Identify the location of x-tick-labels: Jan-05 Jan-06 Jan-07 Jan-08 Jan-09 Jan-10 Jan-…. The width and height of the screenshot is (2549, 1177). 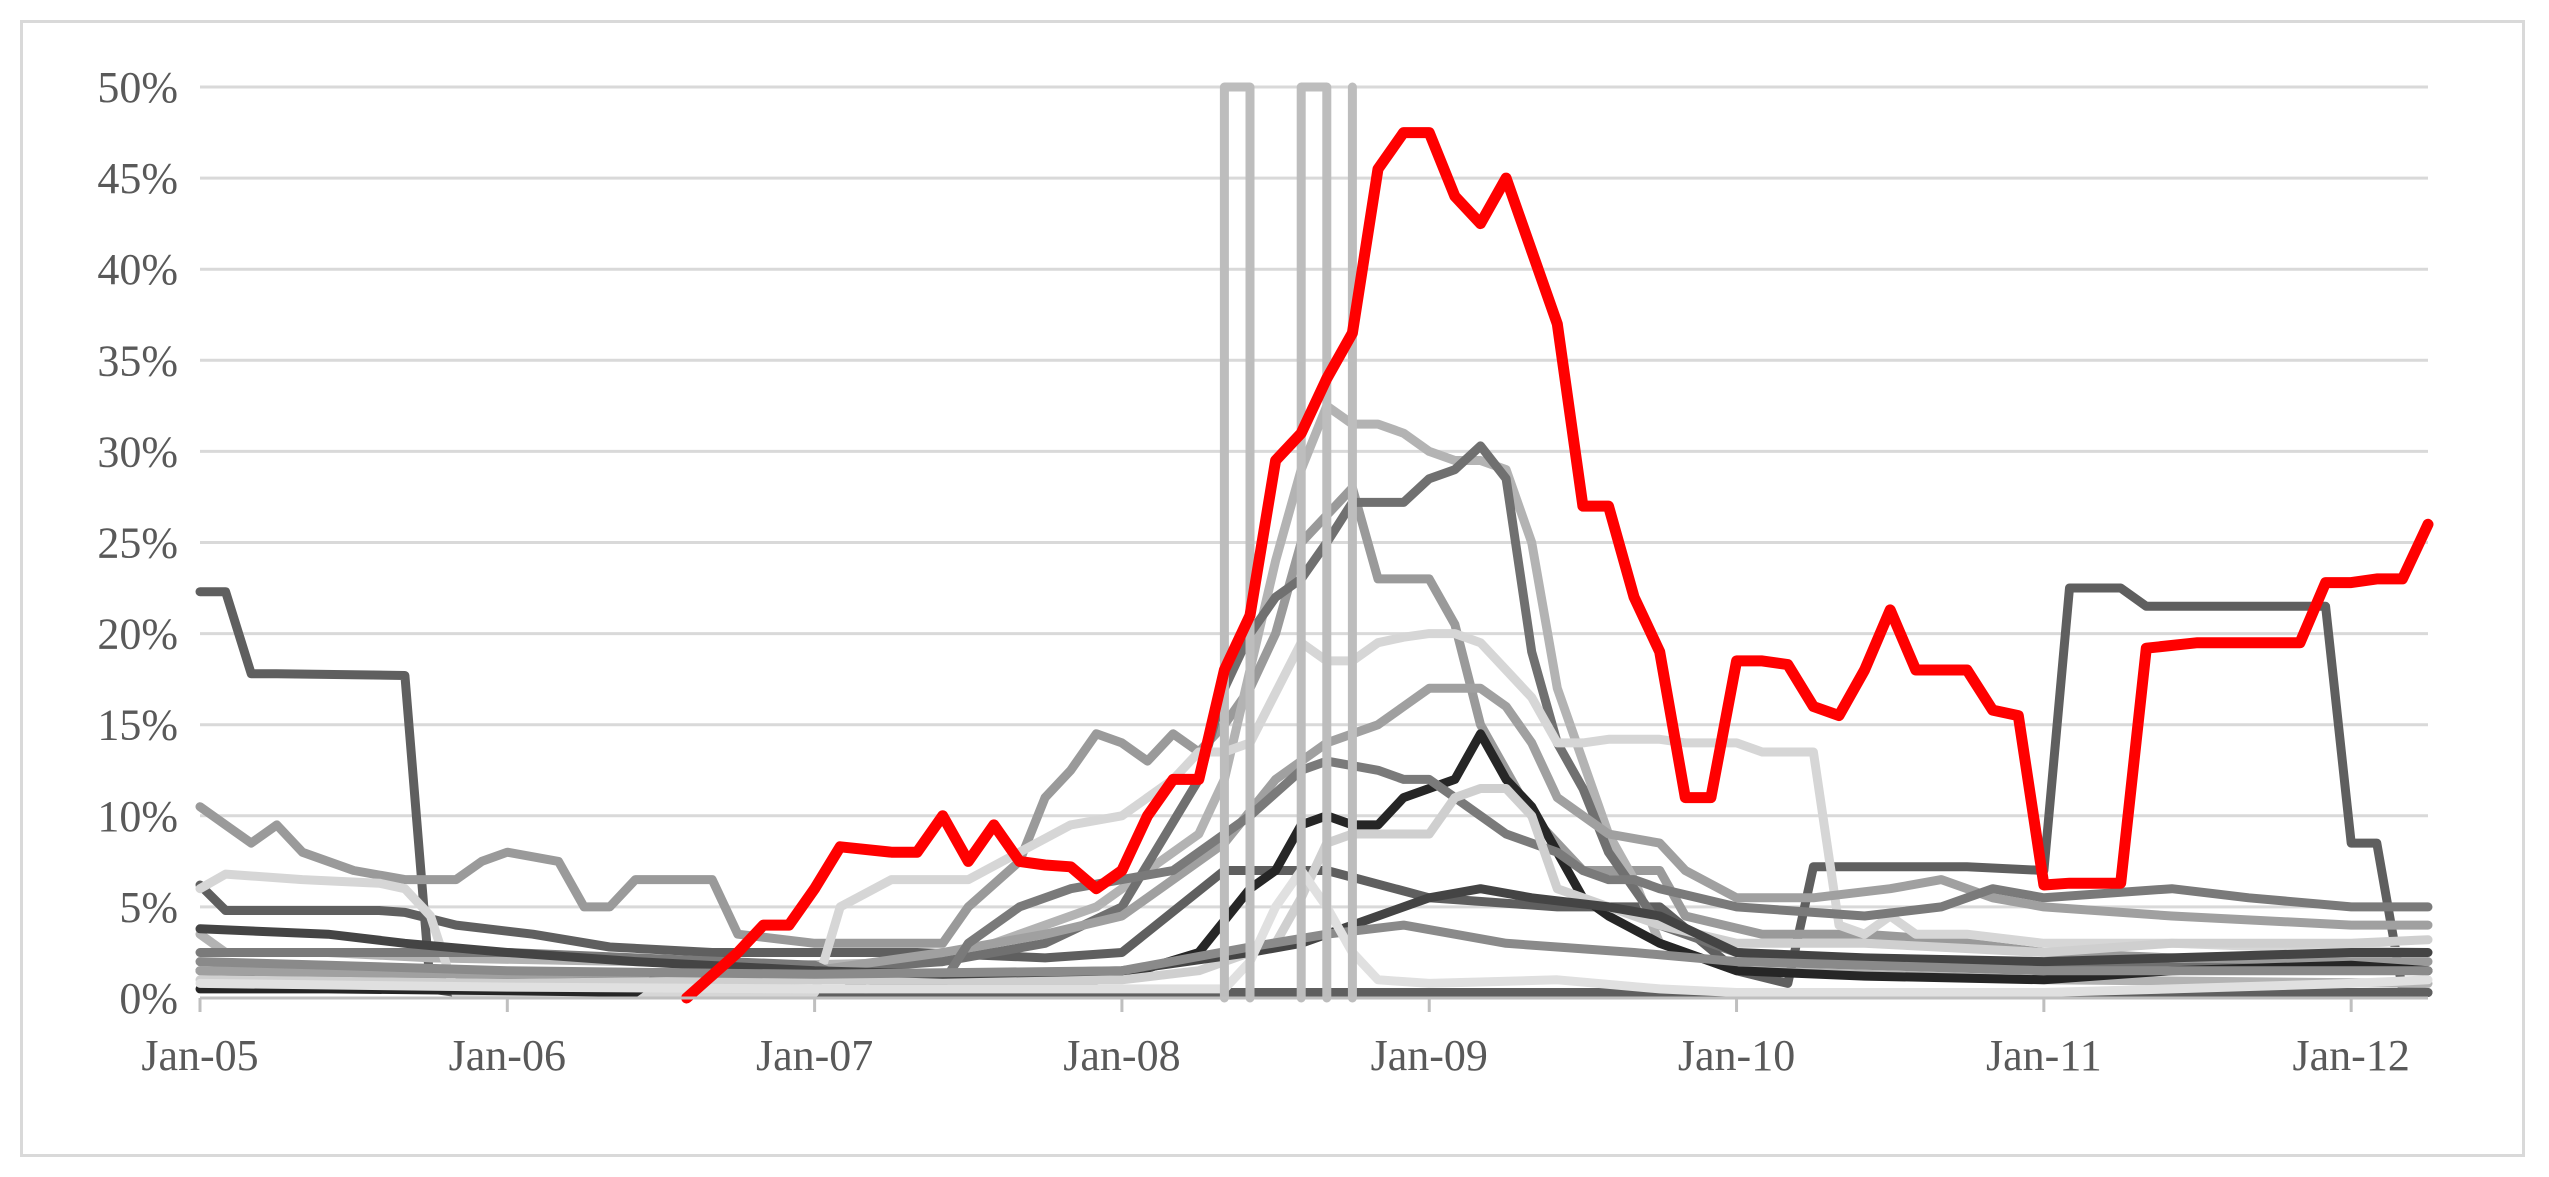
(1275, 1055).